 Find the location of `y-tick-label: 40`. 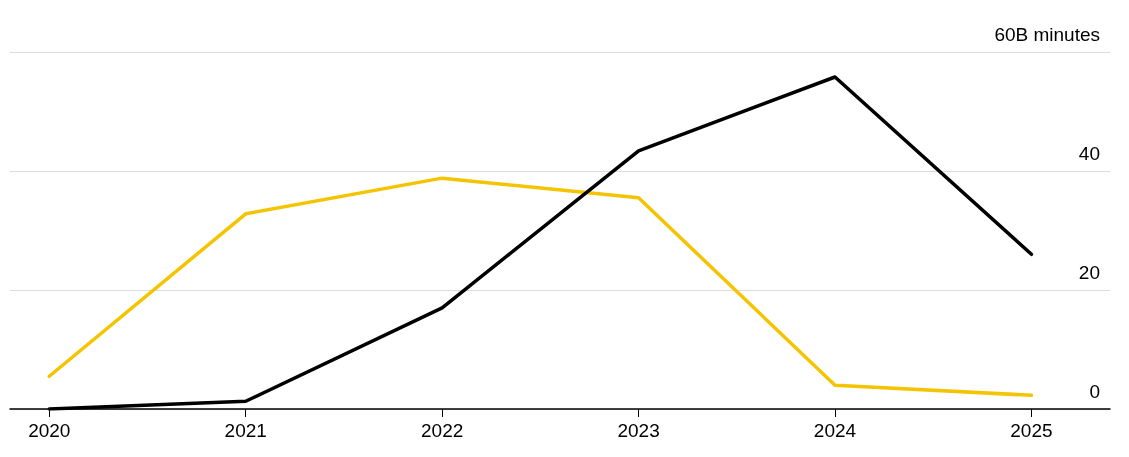

y-tick-label: 40 is located at coordinates (1089, 153).